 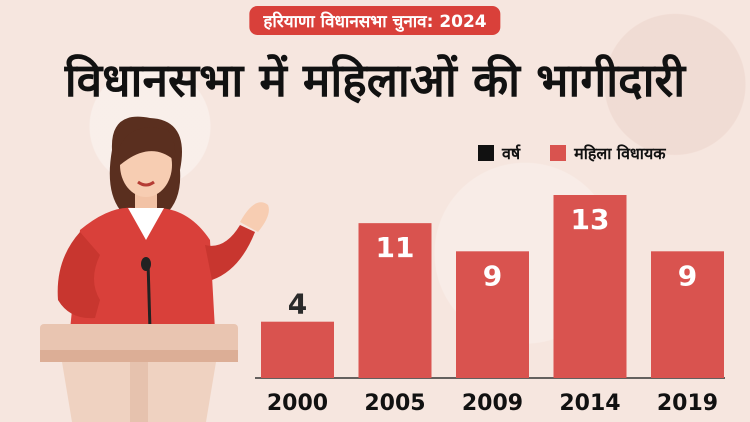 I want to click on x-tick-2014: 2014, so click(x=589, y=403).